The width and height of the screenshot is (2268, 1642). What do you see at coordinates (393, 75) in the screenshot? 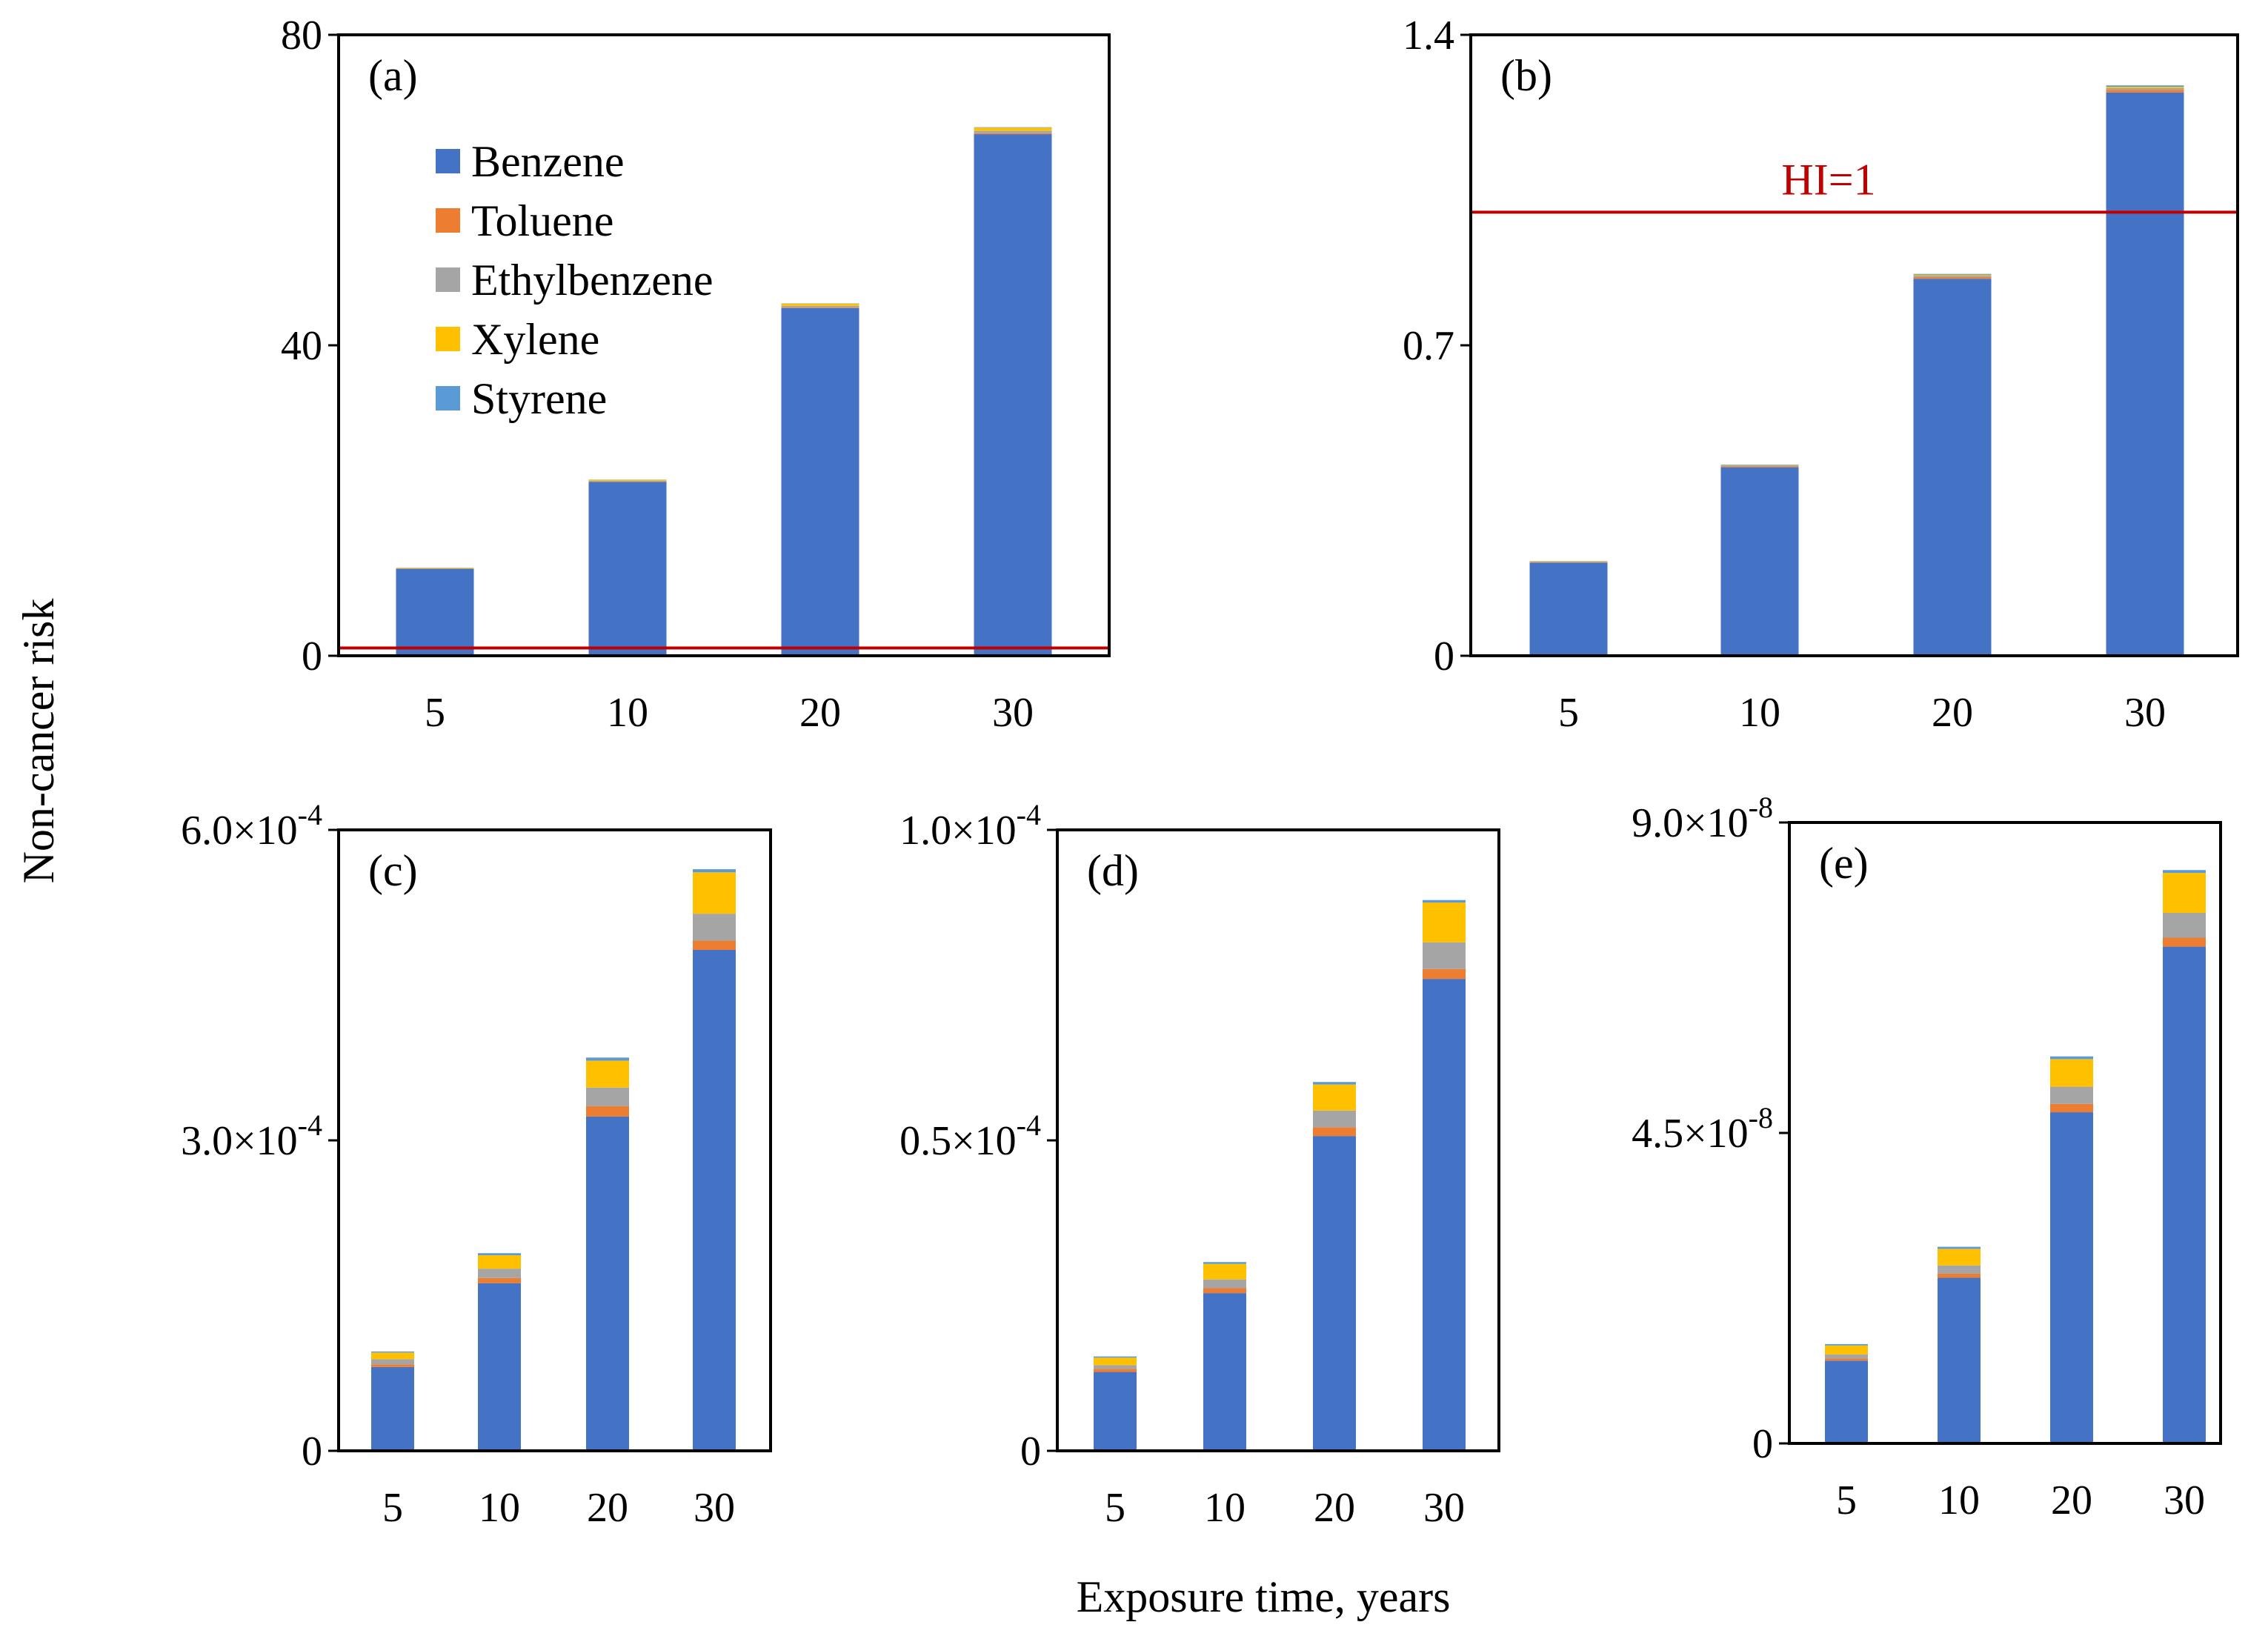
I see `panel-label-a: (a)` at bounding box center [393, 75].